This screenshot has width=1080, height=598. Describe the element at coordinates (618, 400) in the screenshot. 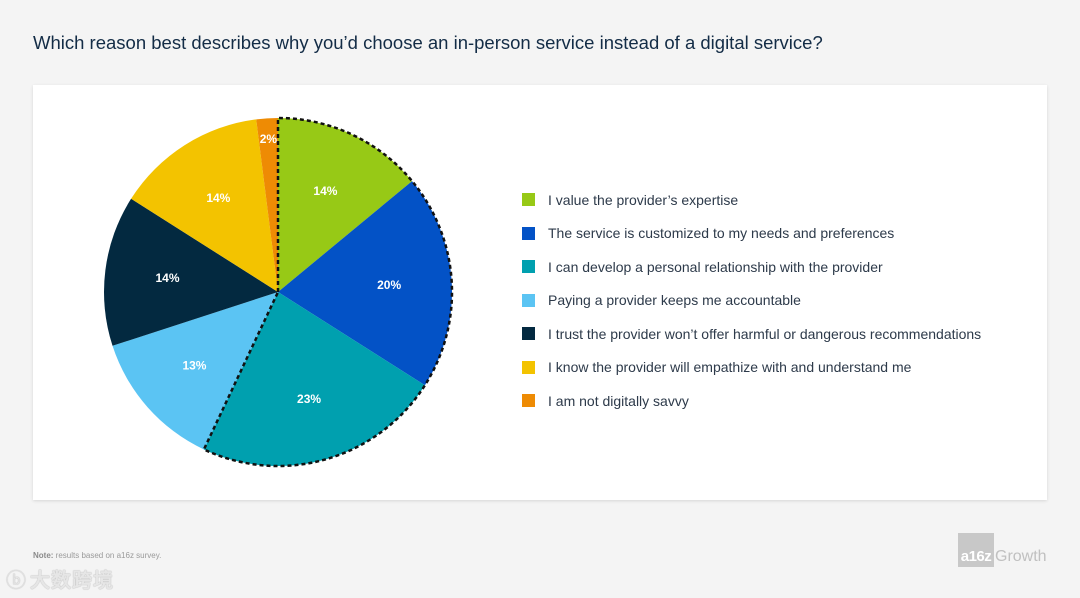

I see `legend-label: I am not digitally savvy` at that location.